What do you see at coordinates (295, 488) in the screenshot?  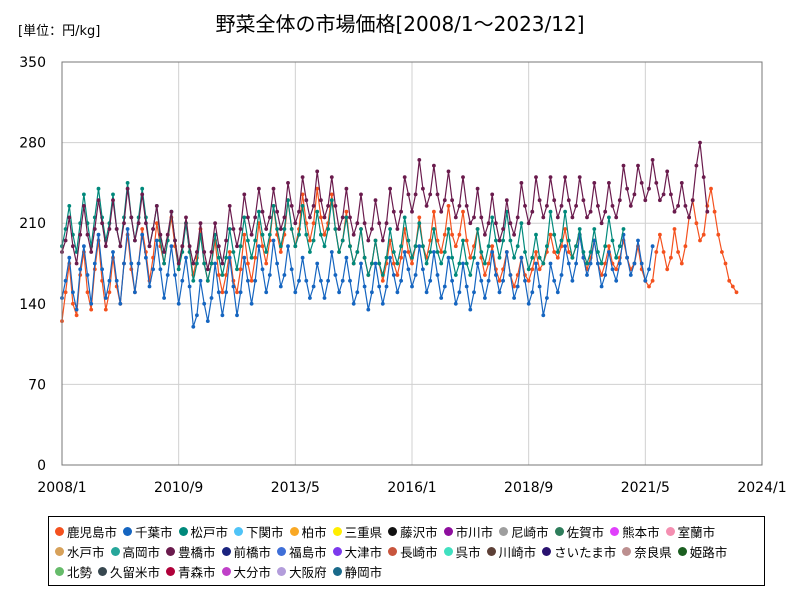 I see `x-tick-label: 2013/5` at bounding box center [295, 488].